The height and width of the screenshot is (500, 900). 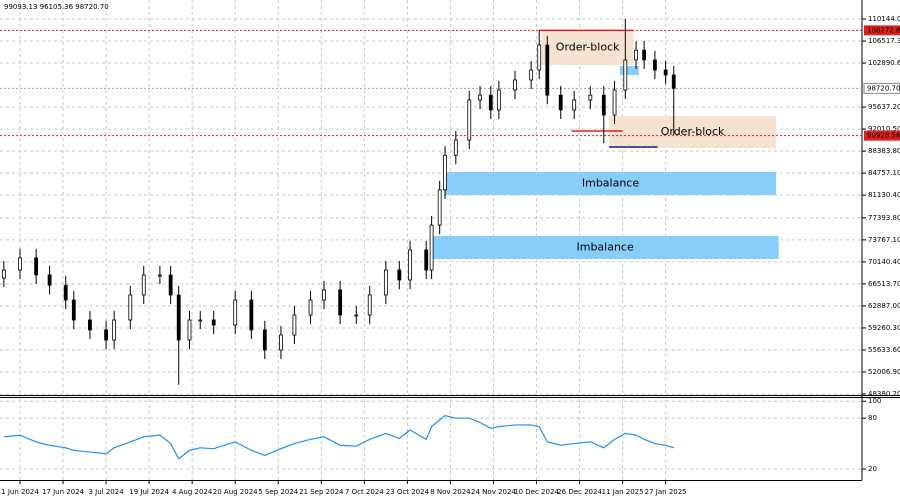 I want to click on x-tick-label: 27 Jan 2025, so click(x=666, y=492).